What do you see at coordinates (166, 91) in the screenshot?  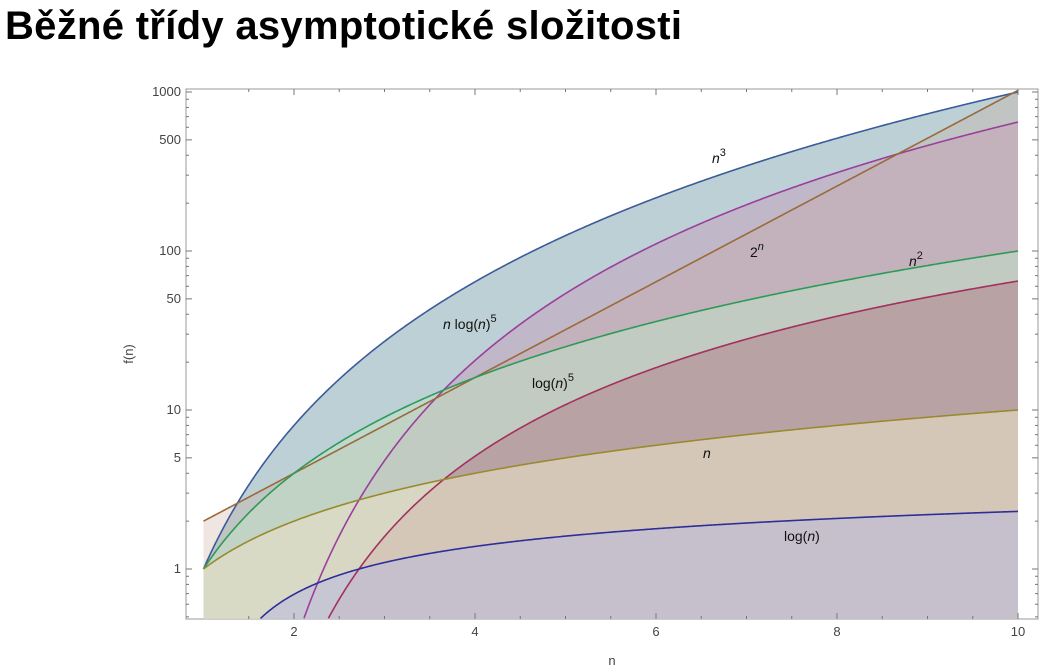 I see `y-tick-label: 1000` at bounding box center [166, 91].